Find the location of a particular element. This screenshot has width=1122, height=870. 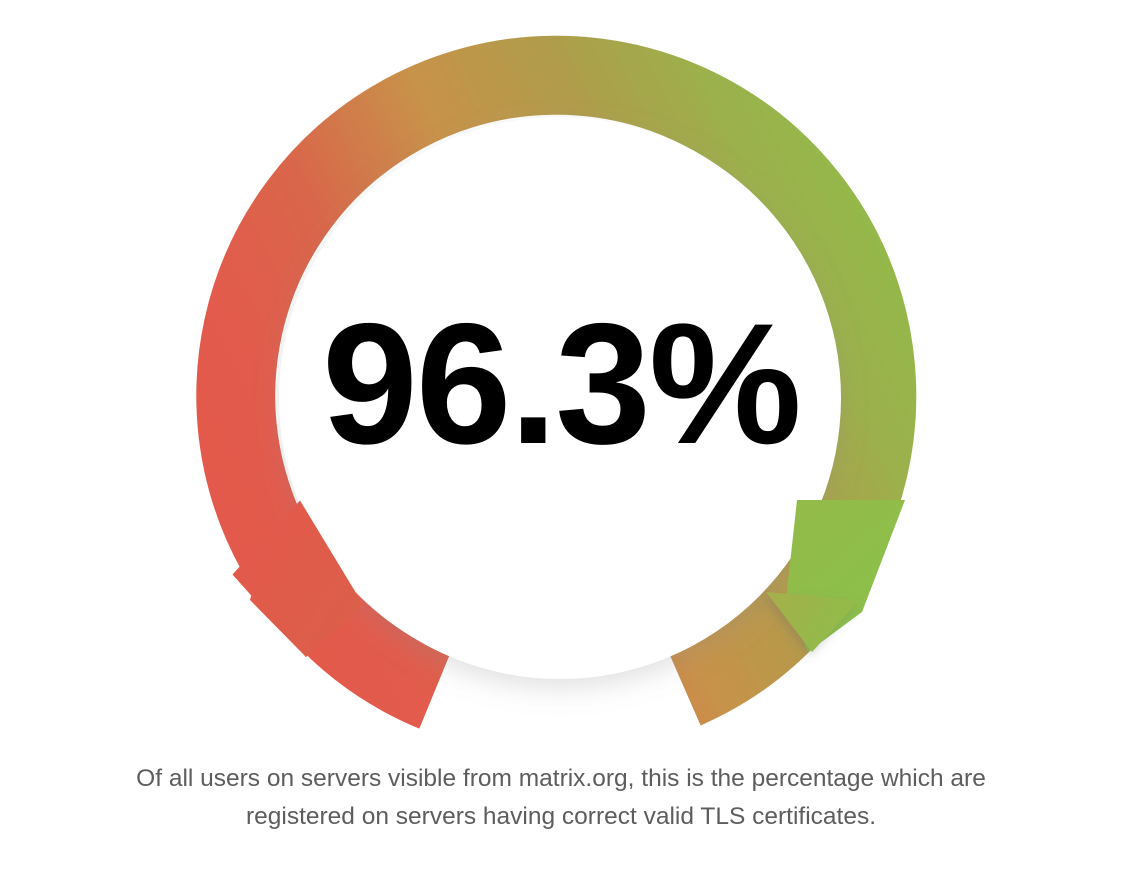

ribbon-tail-icon is located at coordinates (297, 578).